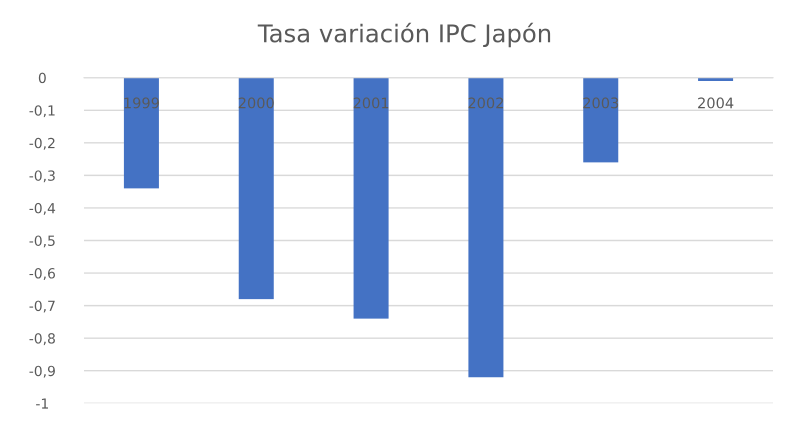 Image resolution: width=810 pixels, height=442 pixels. What do you see at coordinates (404, 35) in the screenshot?
I see `chart-title: Tasa variación IPC Japón` at bounding box center [404, 35].